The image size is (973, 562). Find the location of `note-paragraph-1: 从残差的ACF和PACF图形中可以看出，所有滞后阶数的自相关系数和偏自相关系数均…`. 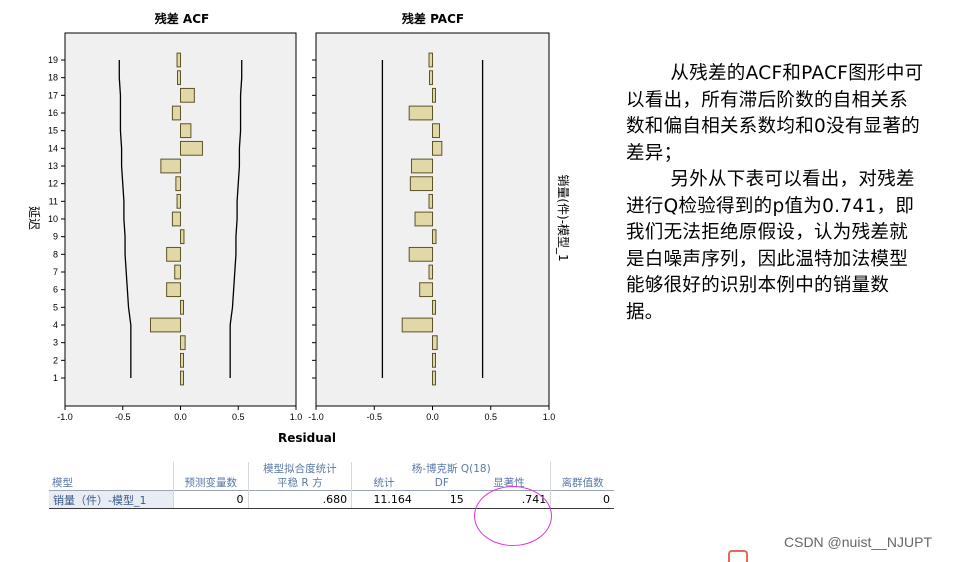

note-paragraph-1: 从残差的ACF和PACF图形中可以看出，所有滞后阶数的自相关系数和偏自相关系数均… is located at coordinates (775, 113).